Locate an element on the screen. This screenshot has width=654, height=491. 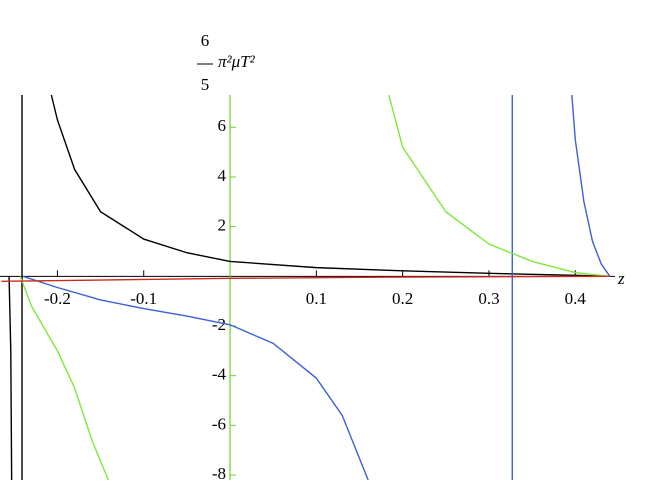
y-tick-label: -8 is located at coordinates (219, 473).